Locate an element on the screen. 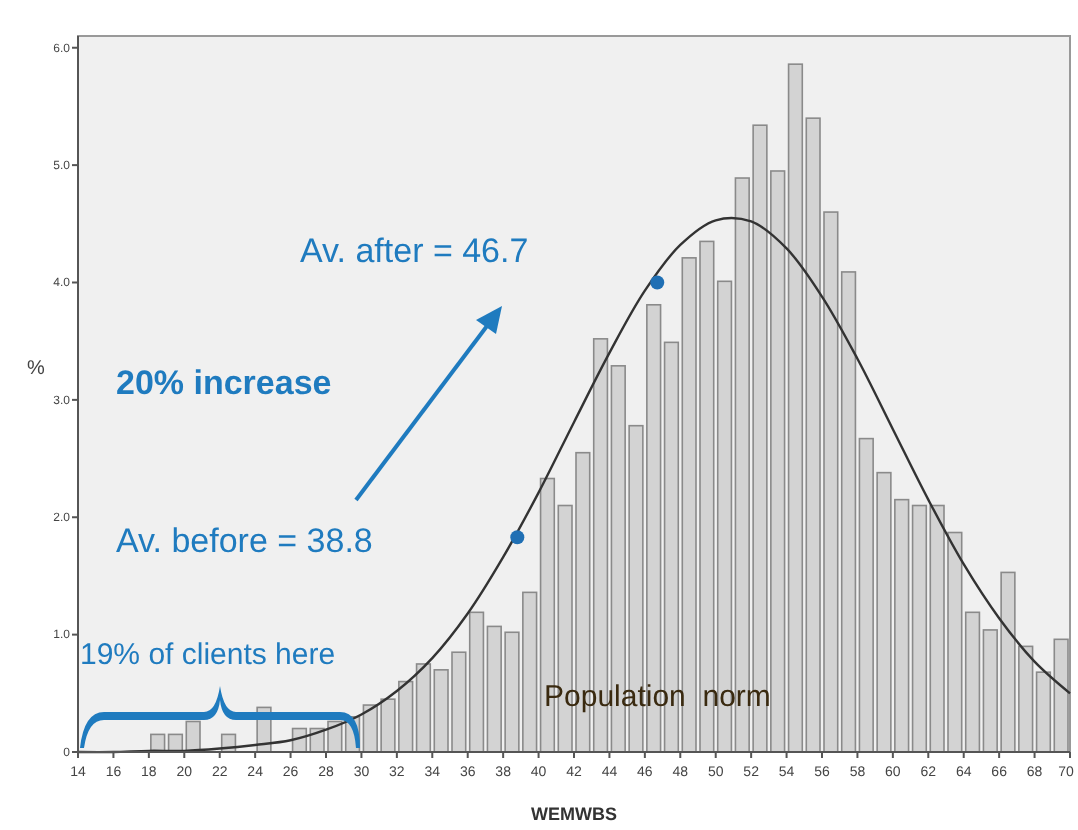 This screenshot has height=830, width=1078. annotation: Av. before = 38.8 is located at coordinates (244, 541).